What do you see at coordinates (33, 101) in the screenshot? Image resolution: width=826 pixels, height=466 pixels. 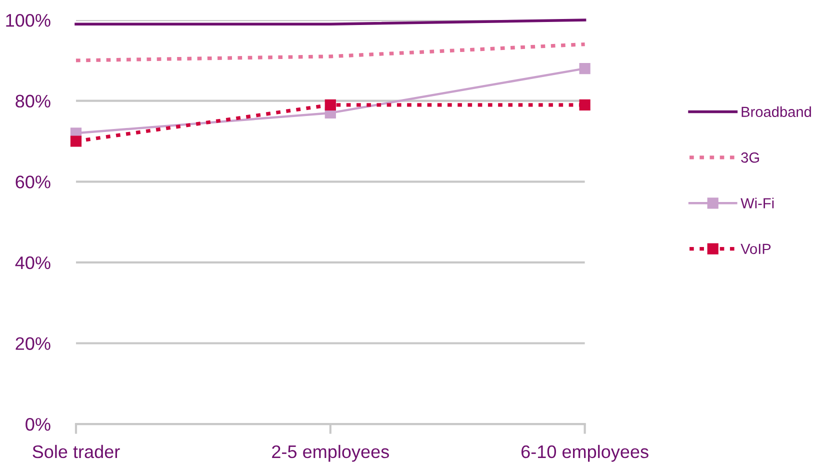 I see `y-tick-label: 80%` at bounding box center [33, 101].